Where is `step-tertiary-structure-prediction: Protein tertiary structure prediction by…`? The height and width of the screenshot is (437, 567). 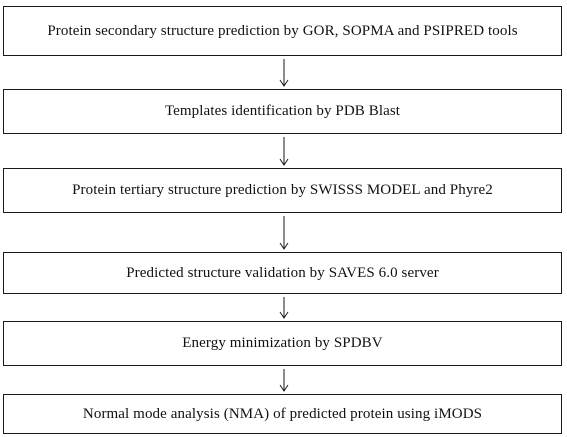
step-tertiary-structure-prediction: Protein tertiary structure prediction by… is located at coordinates (282, 190).